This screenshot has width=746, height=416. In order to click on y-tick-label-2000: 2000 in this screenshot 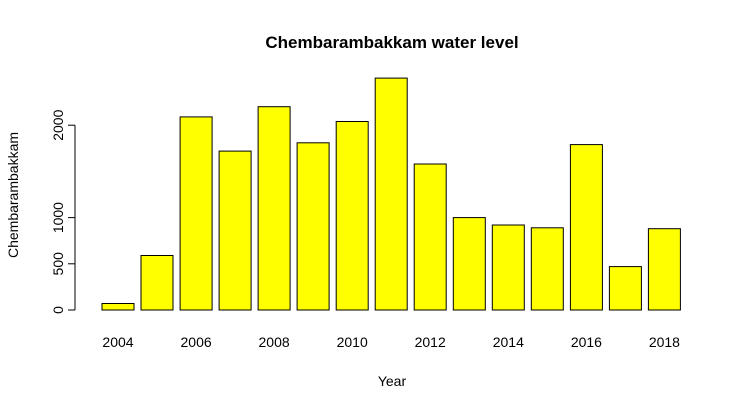, I will do `click(58, 124)`.